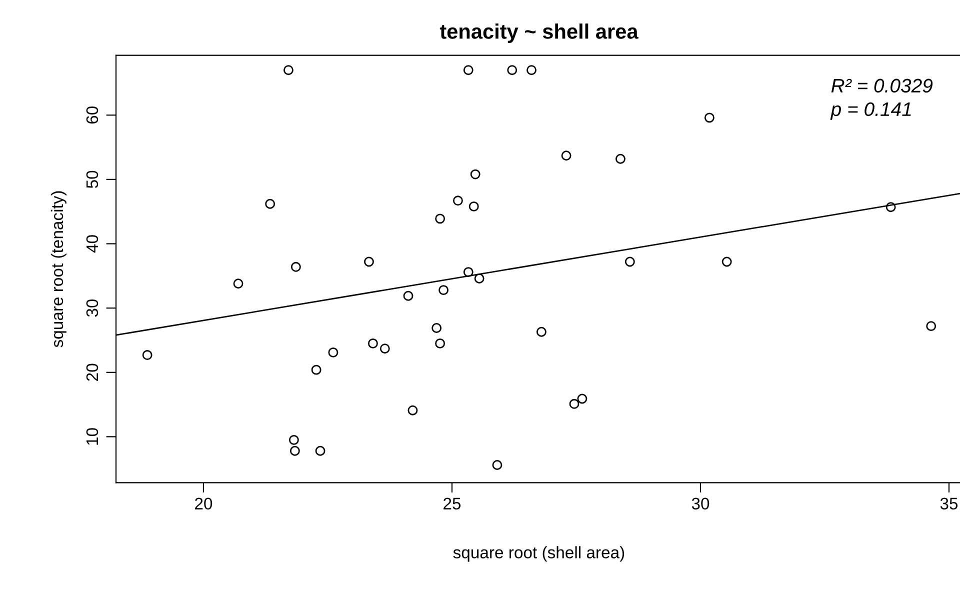 This screenshot has height=594, width=960. Describe the element at coordinates (203, 504) in the screenshot. I see `x-tick-label: 20` at that location.